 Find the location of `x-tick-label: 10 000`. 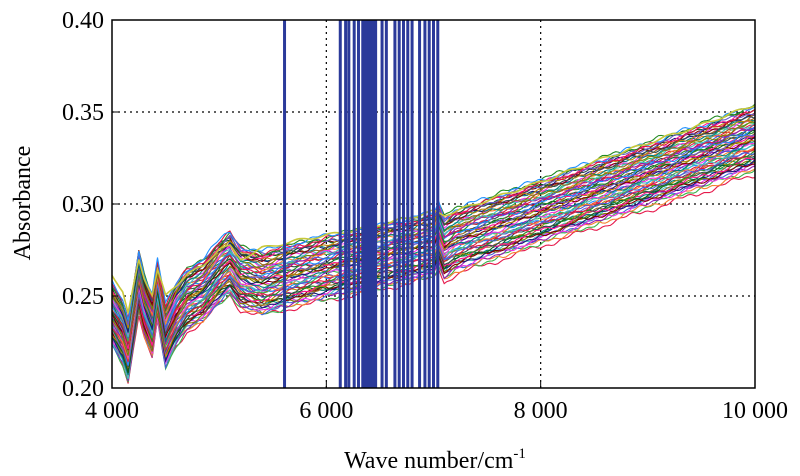

x-tick-label: 10 000 is located at coordinates (755, 411).